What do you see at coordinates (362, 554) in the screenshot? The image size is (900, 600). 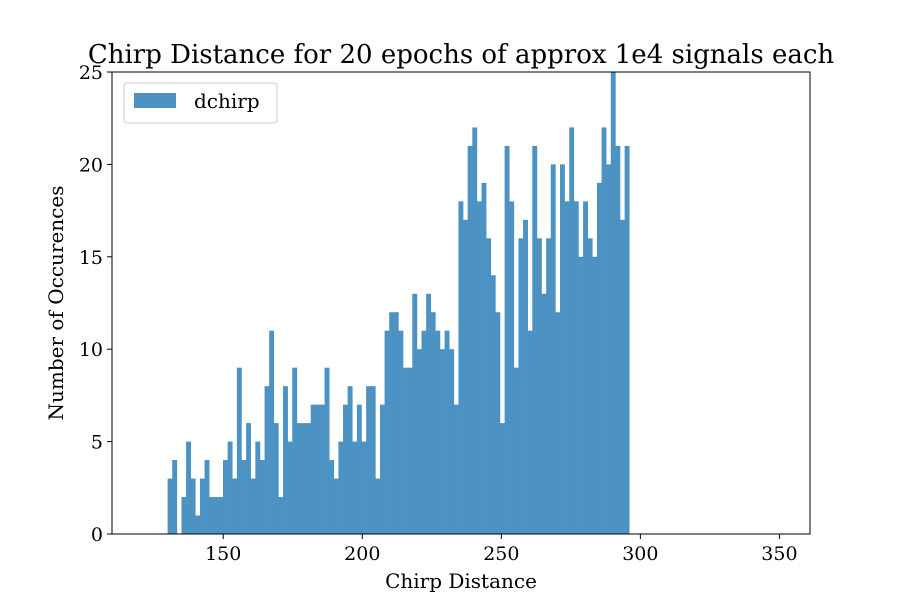 I see `x-tick-label: 200` at bounding box center [362, 554].